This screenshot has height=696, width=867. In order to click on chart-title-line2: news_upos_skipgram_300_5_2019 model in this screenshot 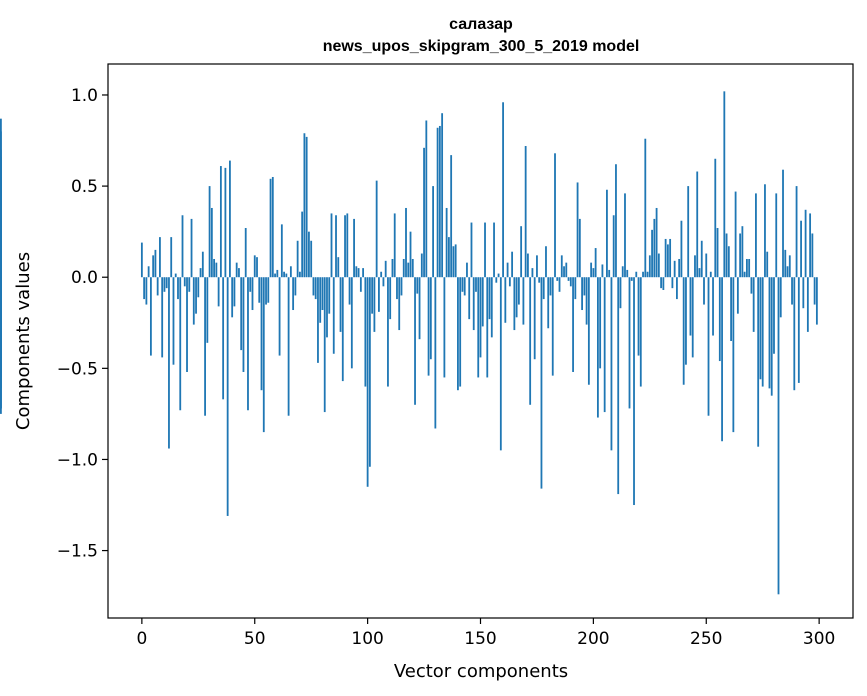, I will do `click(481, 46)`.